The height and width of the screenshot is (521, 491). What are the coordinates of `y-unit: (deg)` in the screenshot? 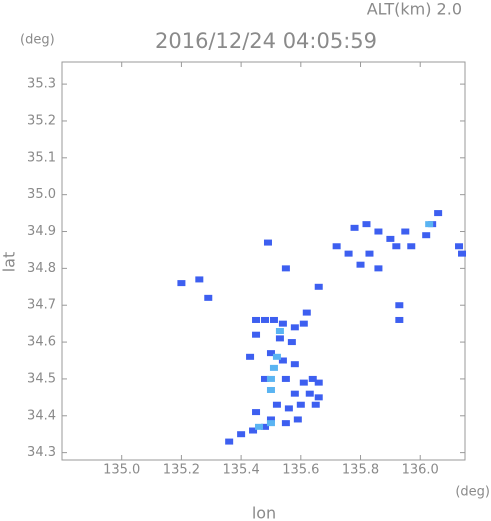 It's located at (37, 40).